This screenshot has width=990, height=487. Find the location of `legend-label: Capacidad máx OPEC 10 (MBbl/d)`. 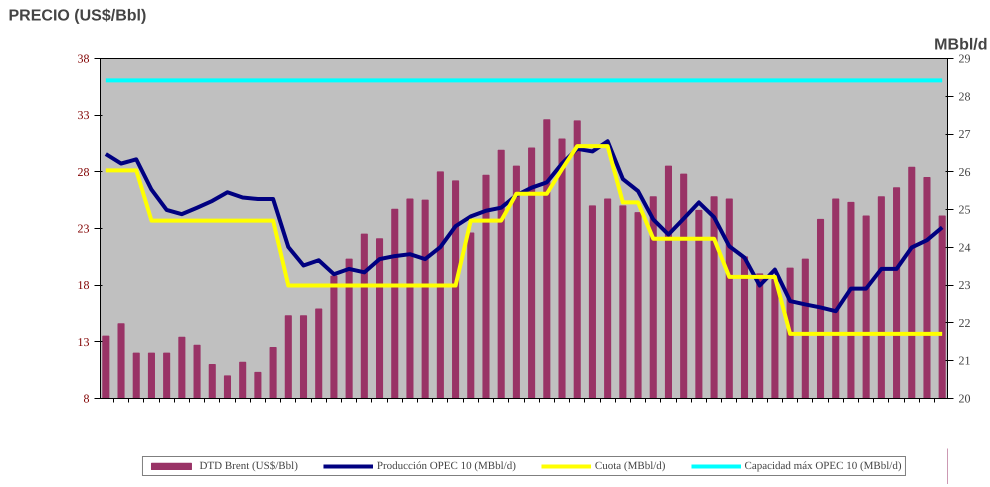

legend-label: Capacidad máx OPEC 10 (MBbl/d) is located at coordinates (823, 466).